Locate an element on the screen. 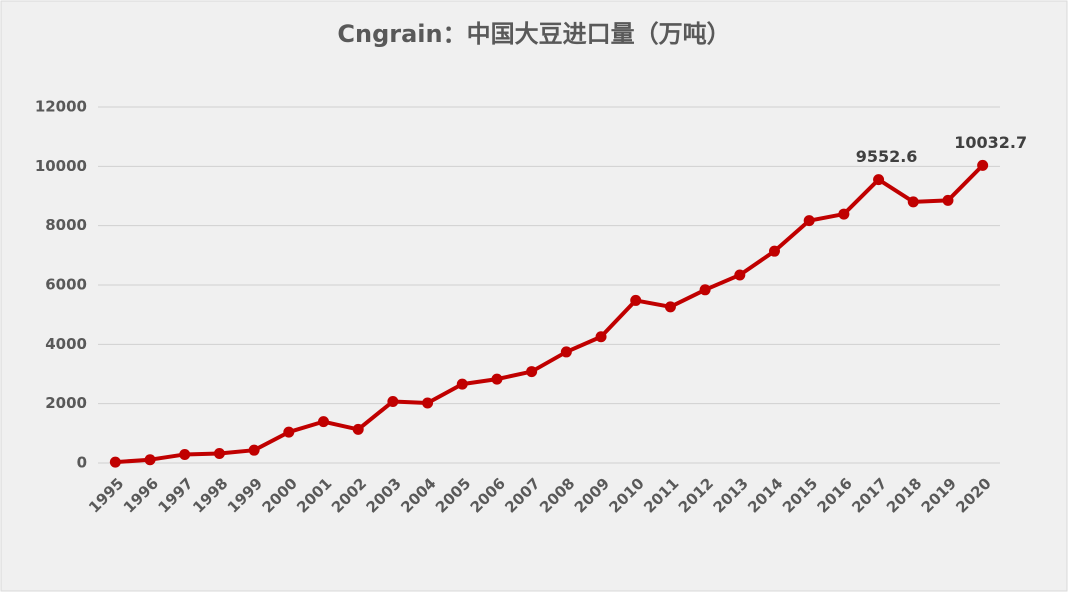 This screenshot has height=602, width=1068. data-label: 9552.6 is located at coordinates (887, 156).